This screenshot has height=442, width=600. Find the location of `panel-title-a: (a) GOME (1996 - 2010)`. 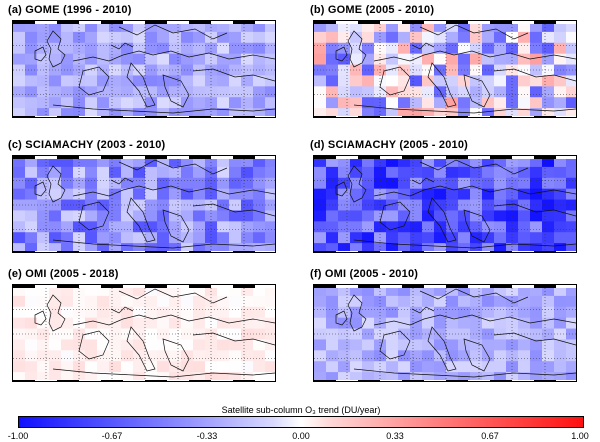

panel-title-a: (a) GOME (1996 - 2010) is located at coordinates (70, 10).